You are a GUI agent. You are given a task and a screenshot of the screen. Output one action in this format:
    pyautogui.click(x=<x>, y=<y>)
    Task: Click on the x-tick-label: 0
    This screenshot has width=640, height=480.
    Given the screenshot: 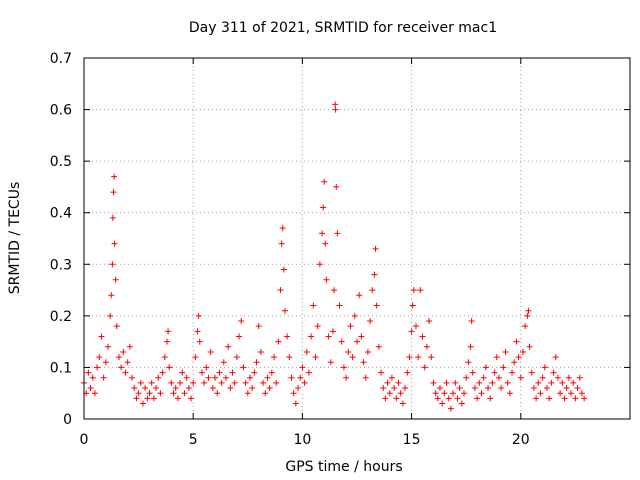 What is the action you would take?
    pyautogui.click(x=84, y=440)
    